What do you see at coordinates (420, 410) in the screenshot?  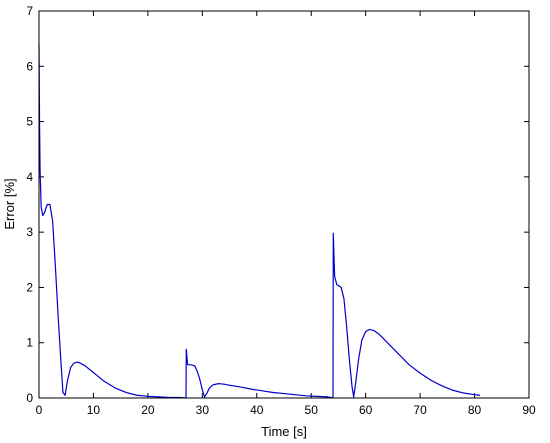 I see `x-tick-label: 70` at bounding box center [420, 410].